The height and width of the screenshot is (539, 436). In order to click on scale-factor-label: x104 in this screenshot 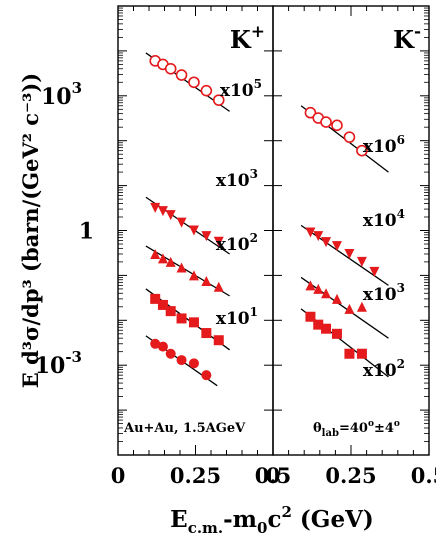, I will do `click(384, 219)`.